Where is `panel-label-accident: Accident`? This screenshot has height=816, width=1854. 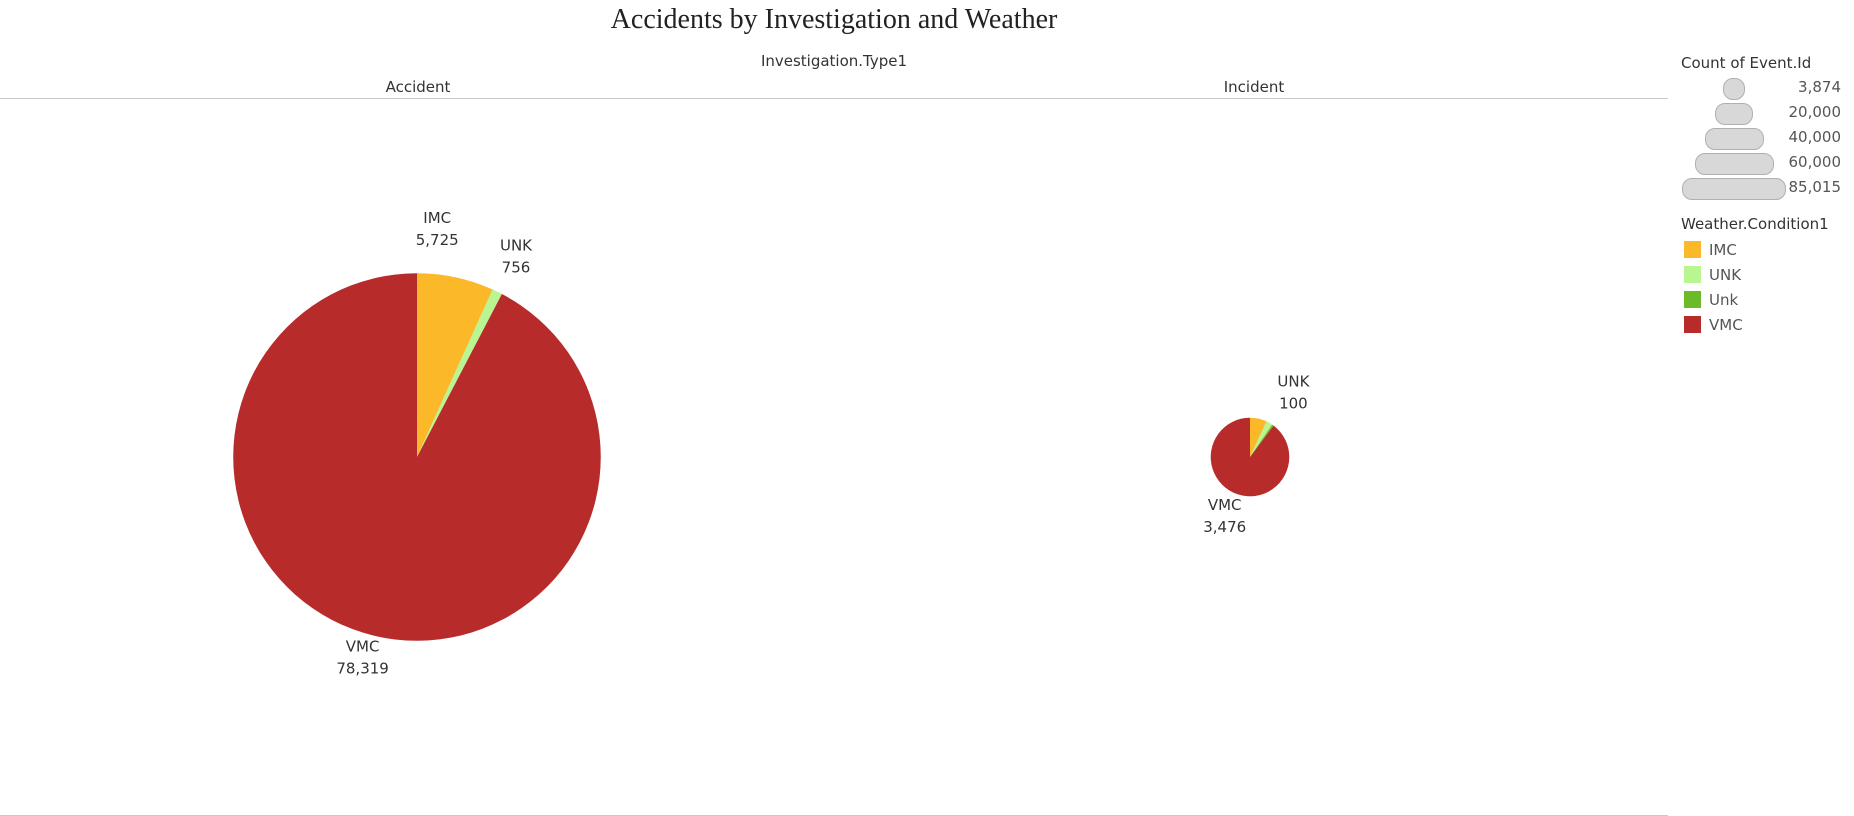 panel-label-accident: Accident is located at coordinates (418, 87).